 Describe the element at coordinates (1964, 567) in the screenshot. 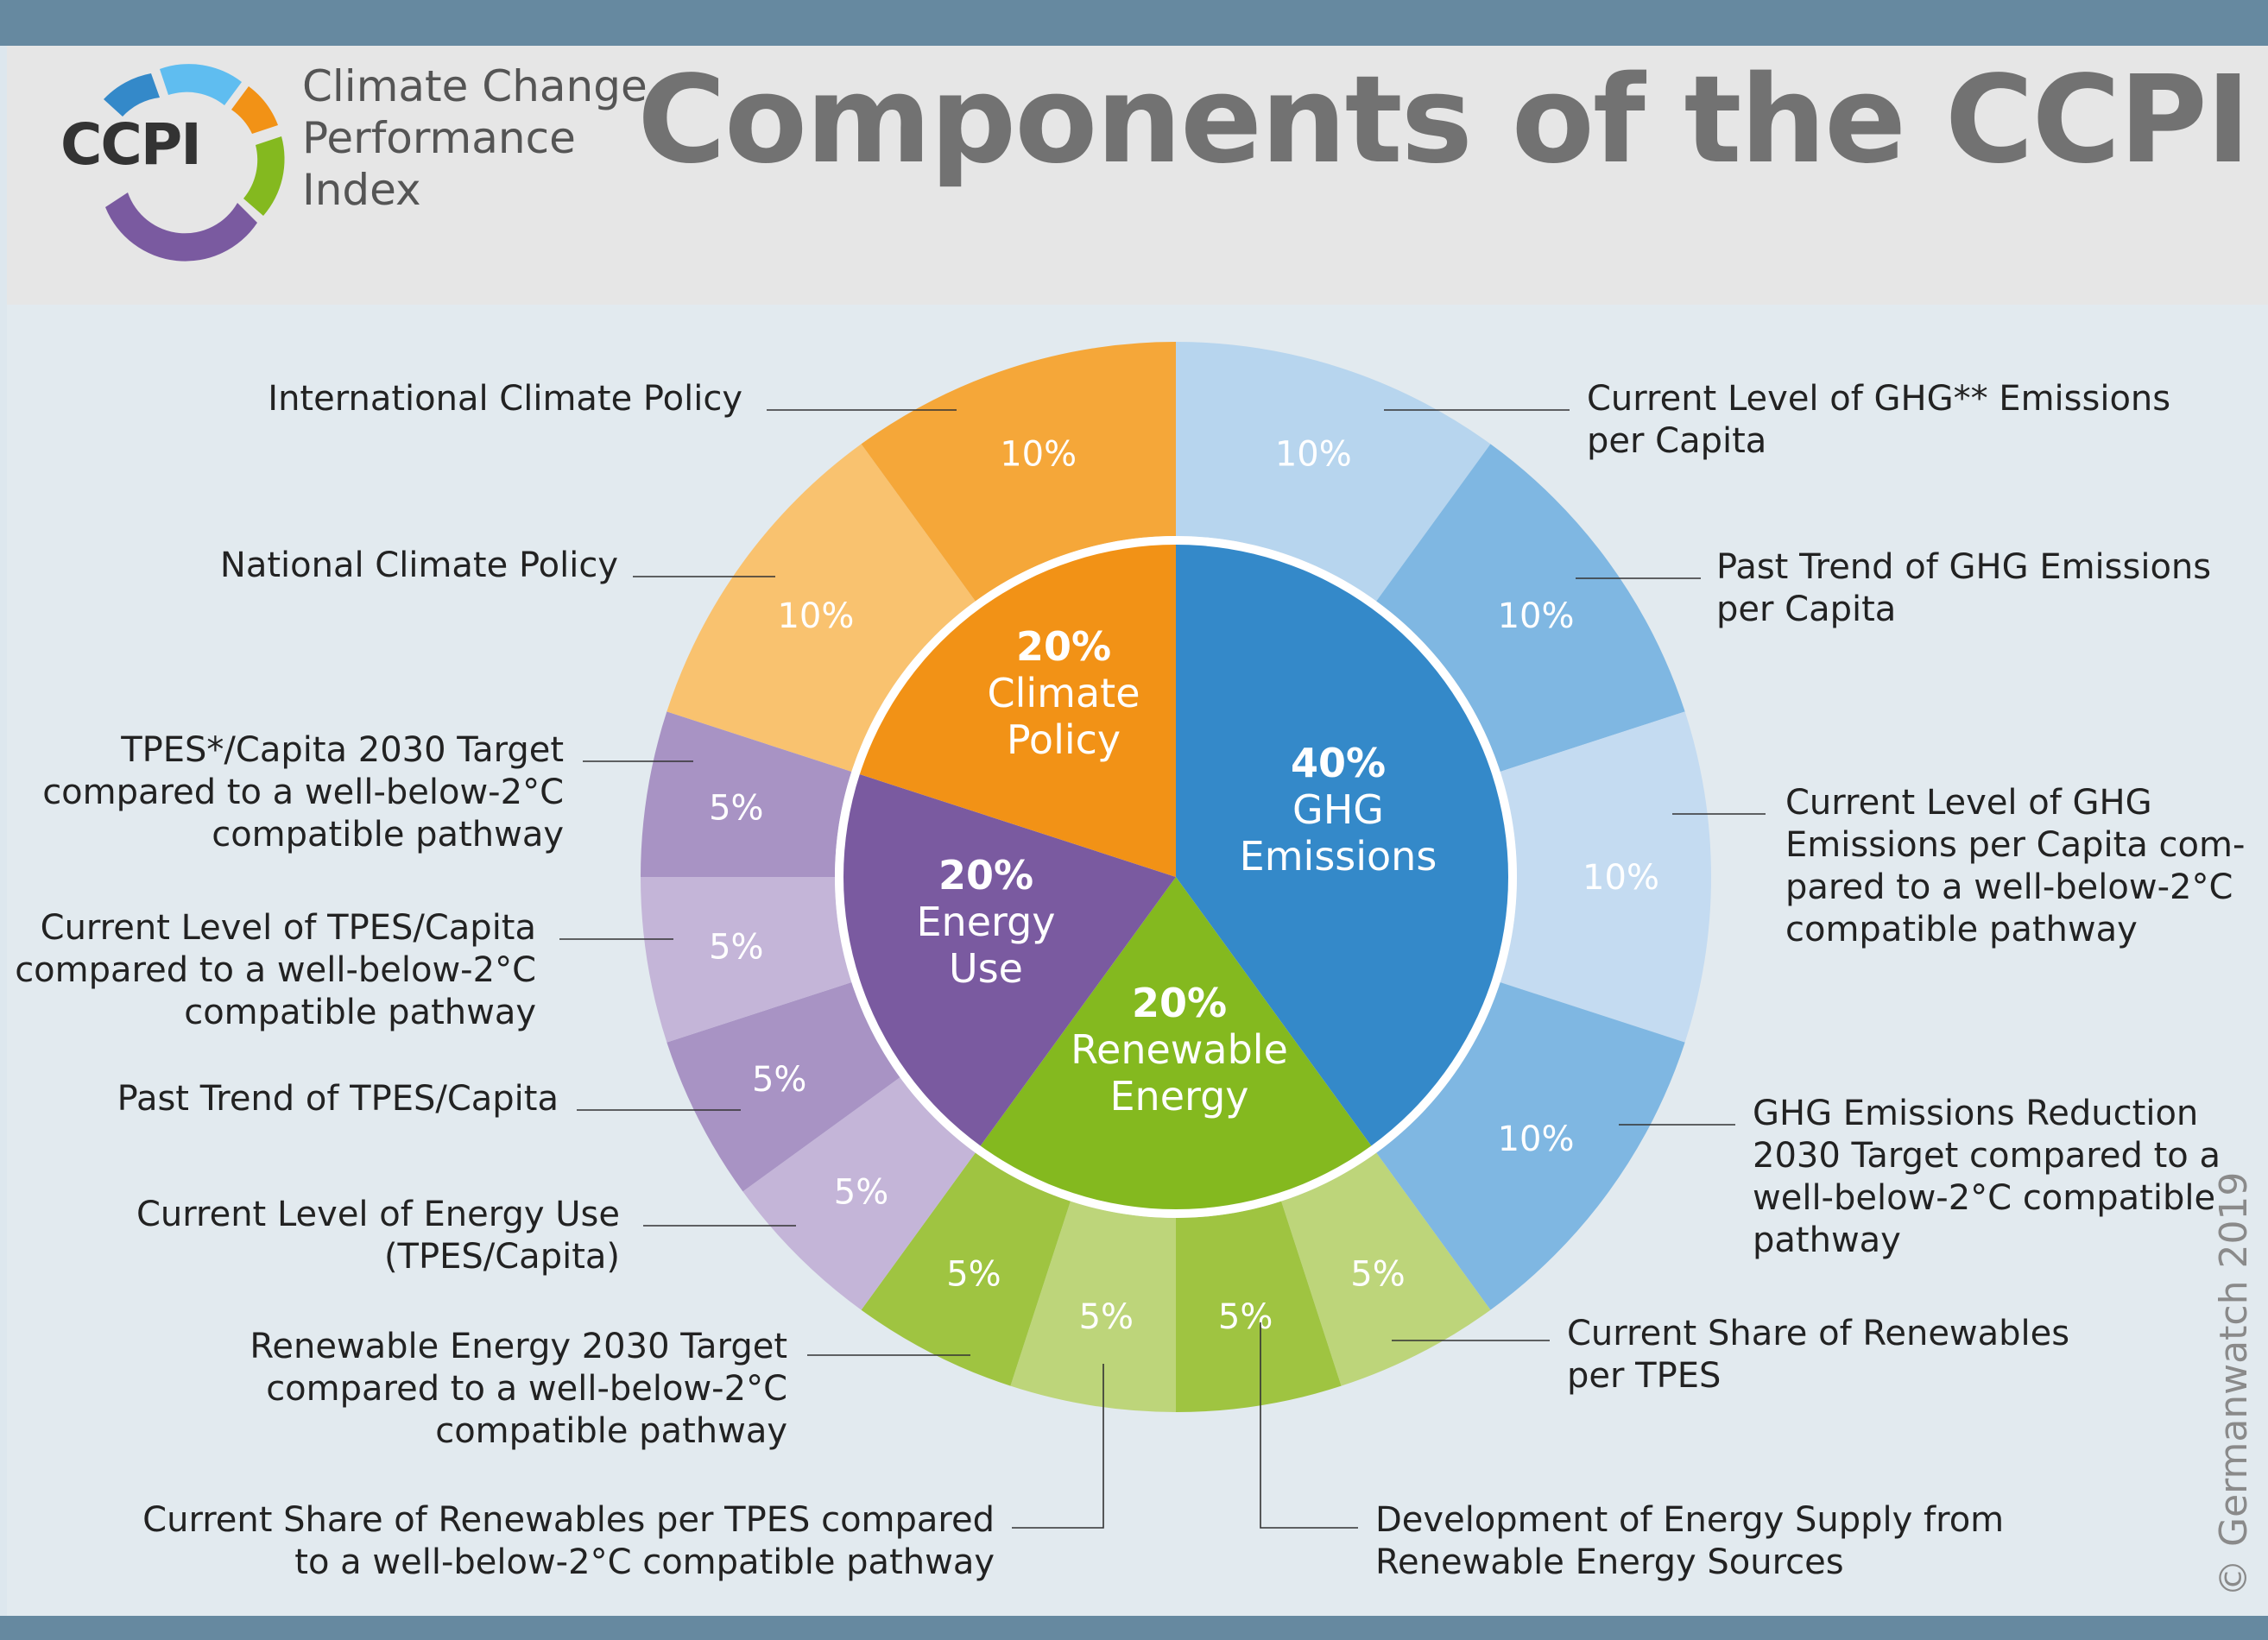

I see `callout-label: Past Trend of GHG Emissions` at that location.